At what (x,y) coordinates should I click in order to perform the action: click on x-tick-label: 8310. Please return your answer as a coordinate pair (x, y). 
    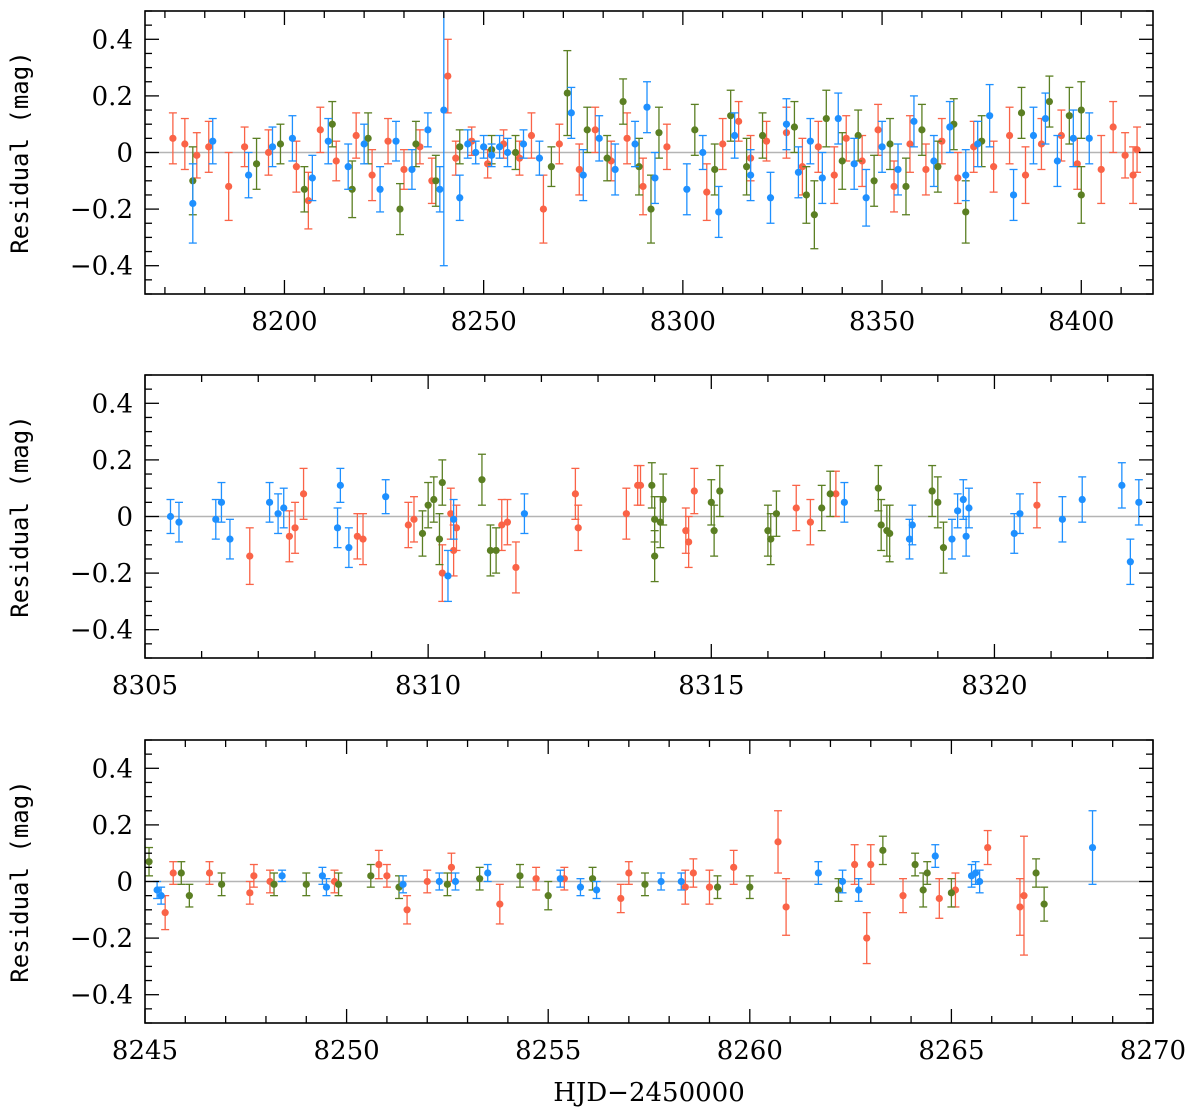
    Looking at the image, I should click on (428, 686).